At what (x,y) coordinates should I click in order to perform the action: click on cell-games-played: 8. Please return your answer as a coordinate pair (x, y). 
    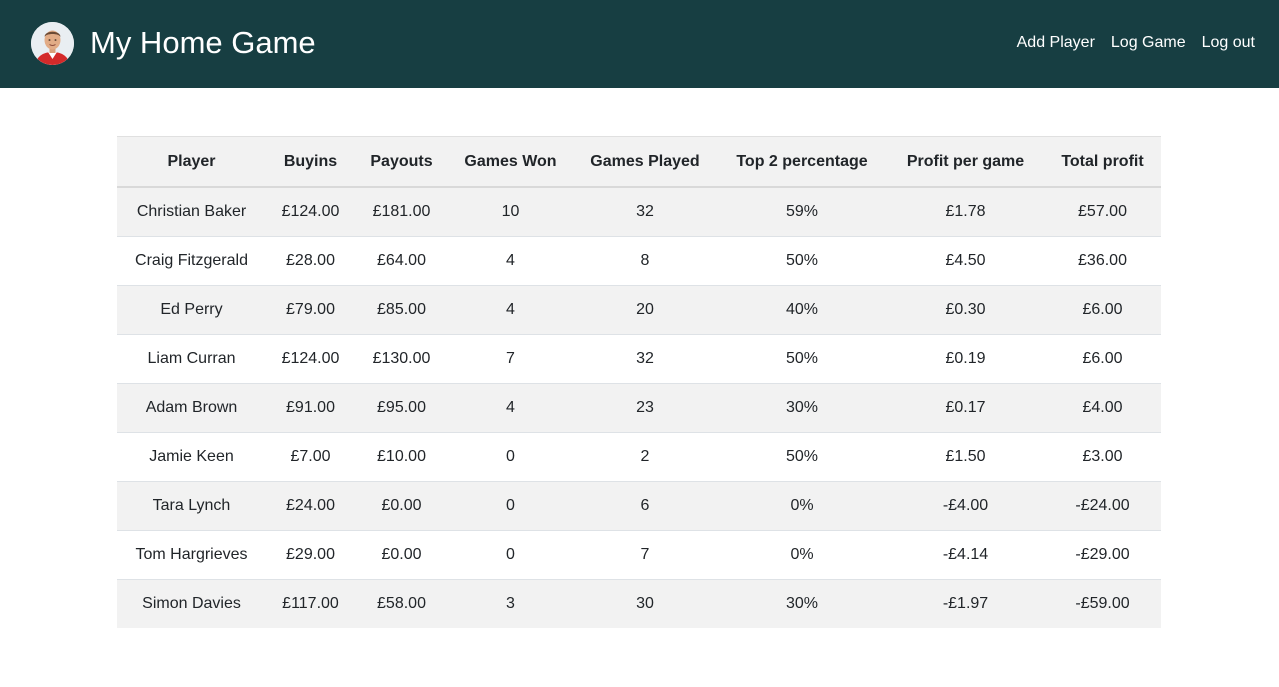
    Looking at the image, I should click on (645, 261).